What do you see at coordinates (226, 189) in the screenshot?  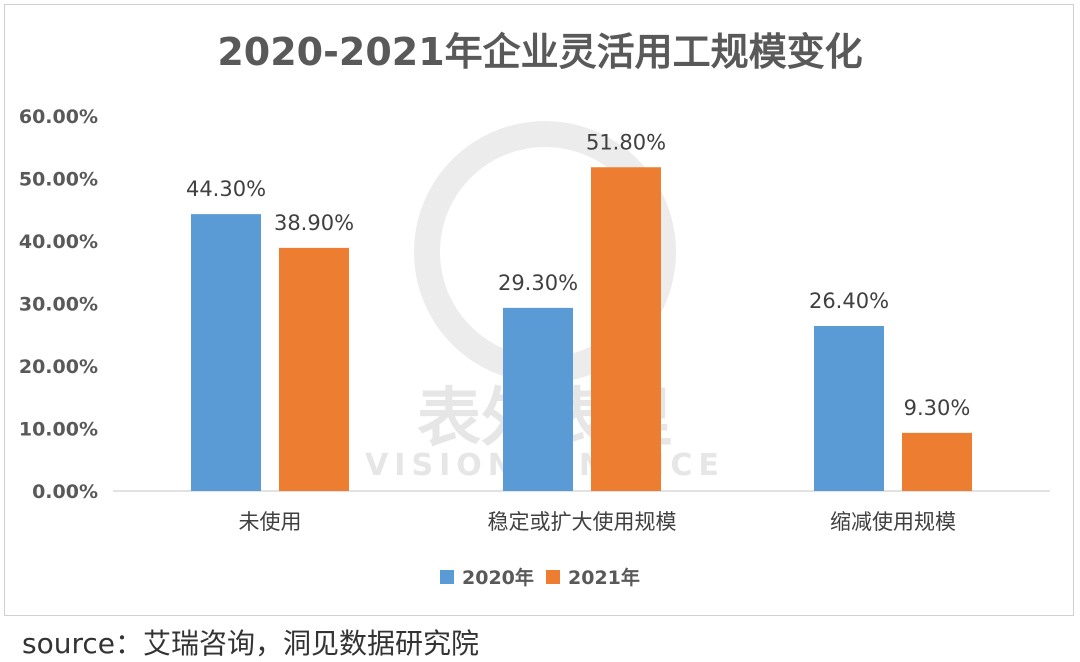 I see `data-label: 44.30%` at bounding box center [226, 189].